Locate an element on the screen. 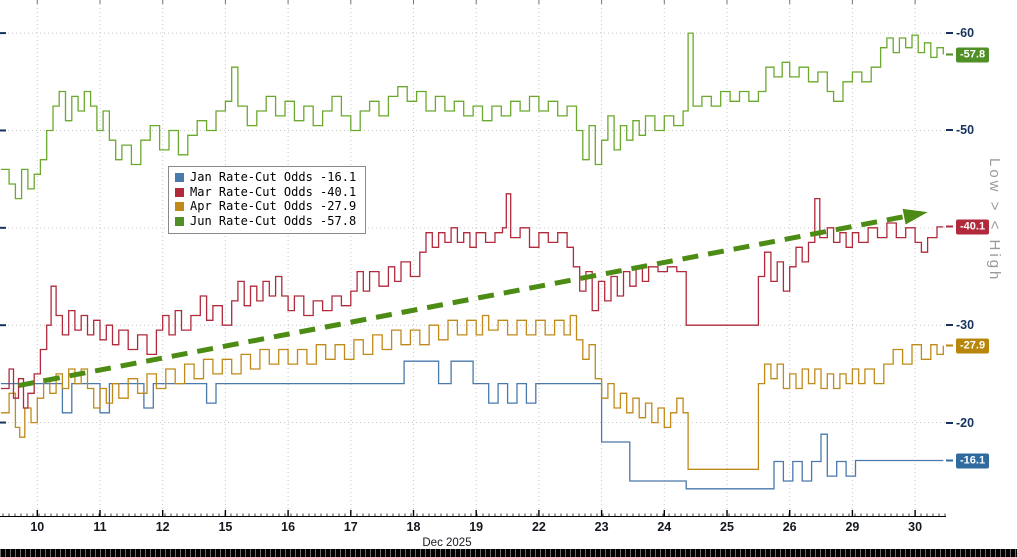 The image size is (1017, 557). x-tick-label: 15 is located at coordinates (225, 527).